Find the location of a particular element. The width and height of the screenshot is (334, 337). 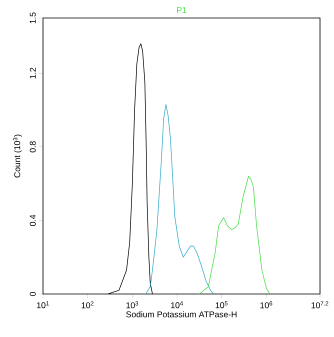

x-tick-label: 10$^{6}$ is located at coordinates (266, 304).